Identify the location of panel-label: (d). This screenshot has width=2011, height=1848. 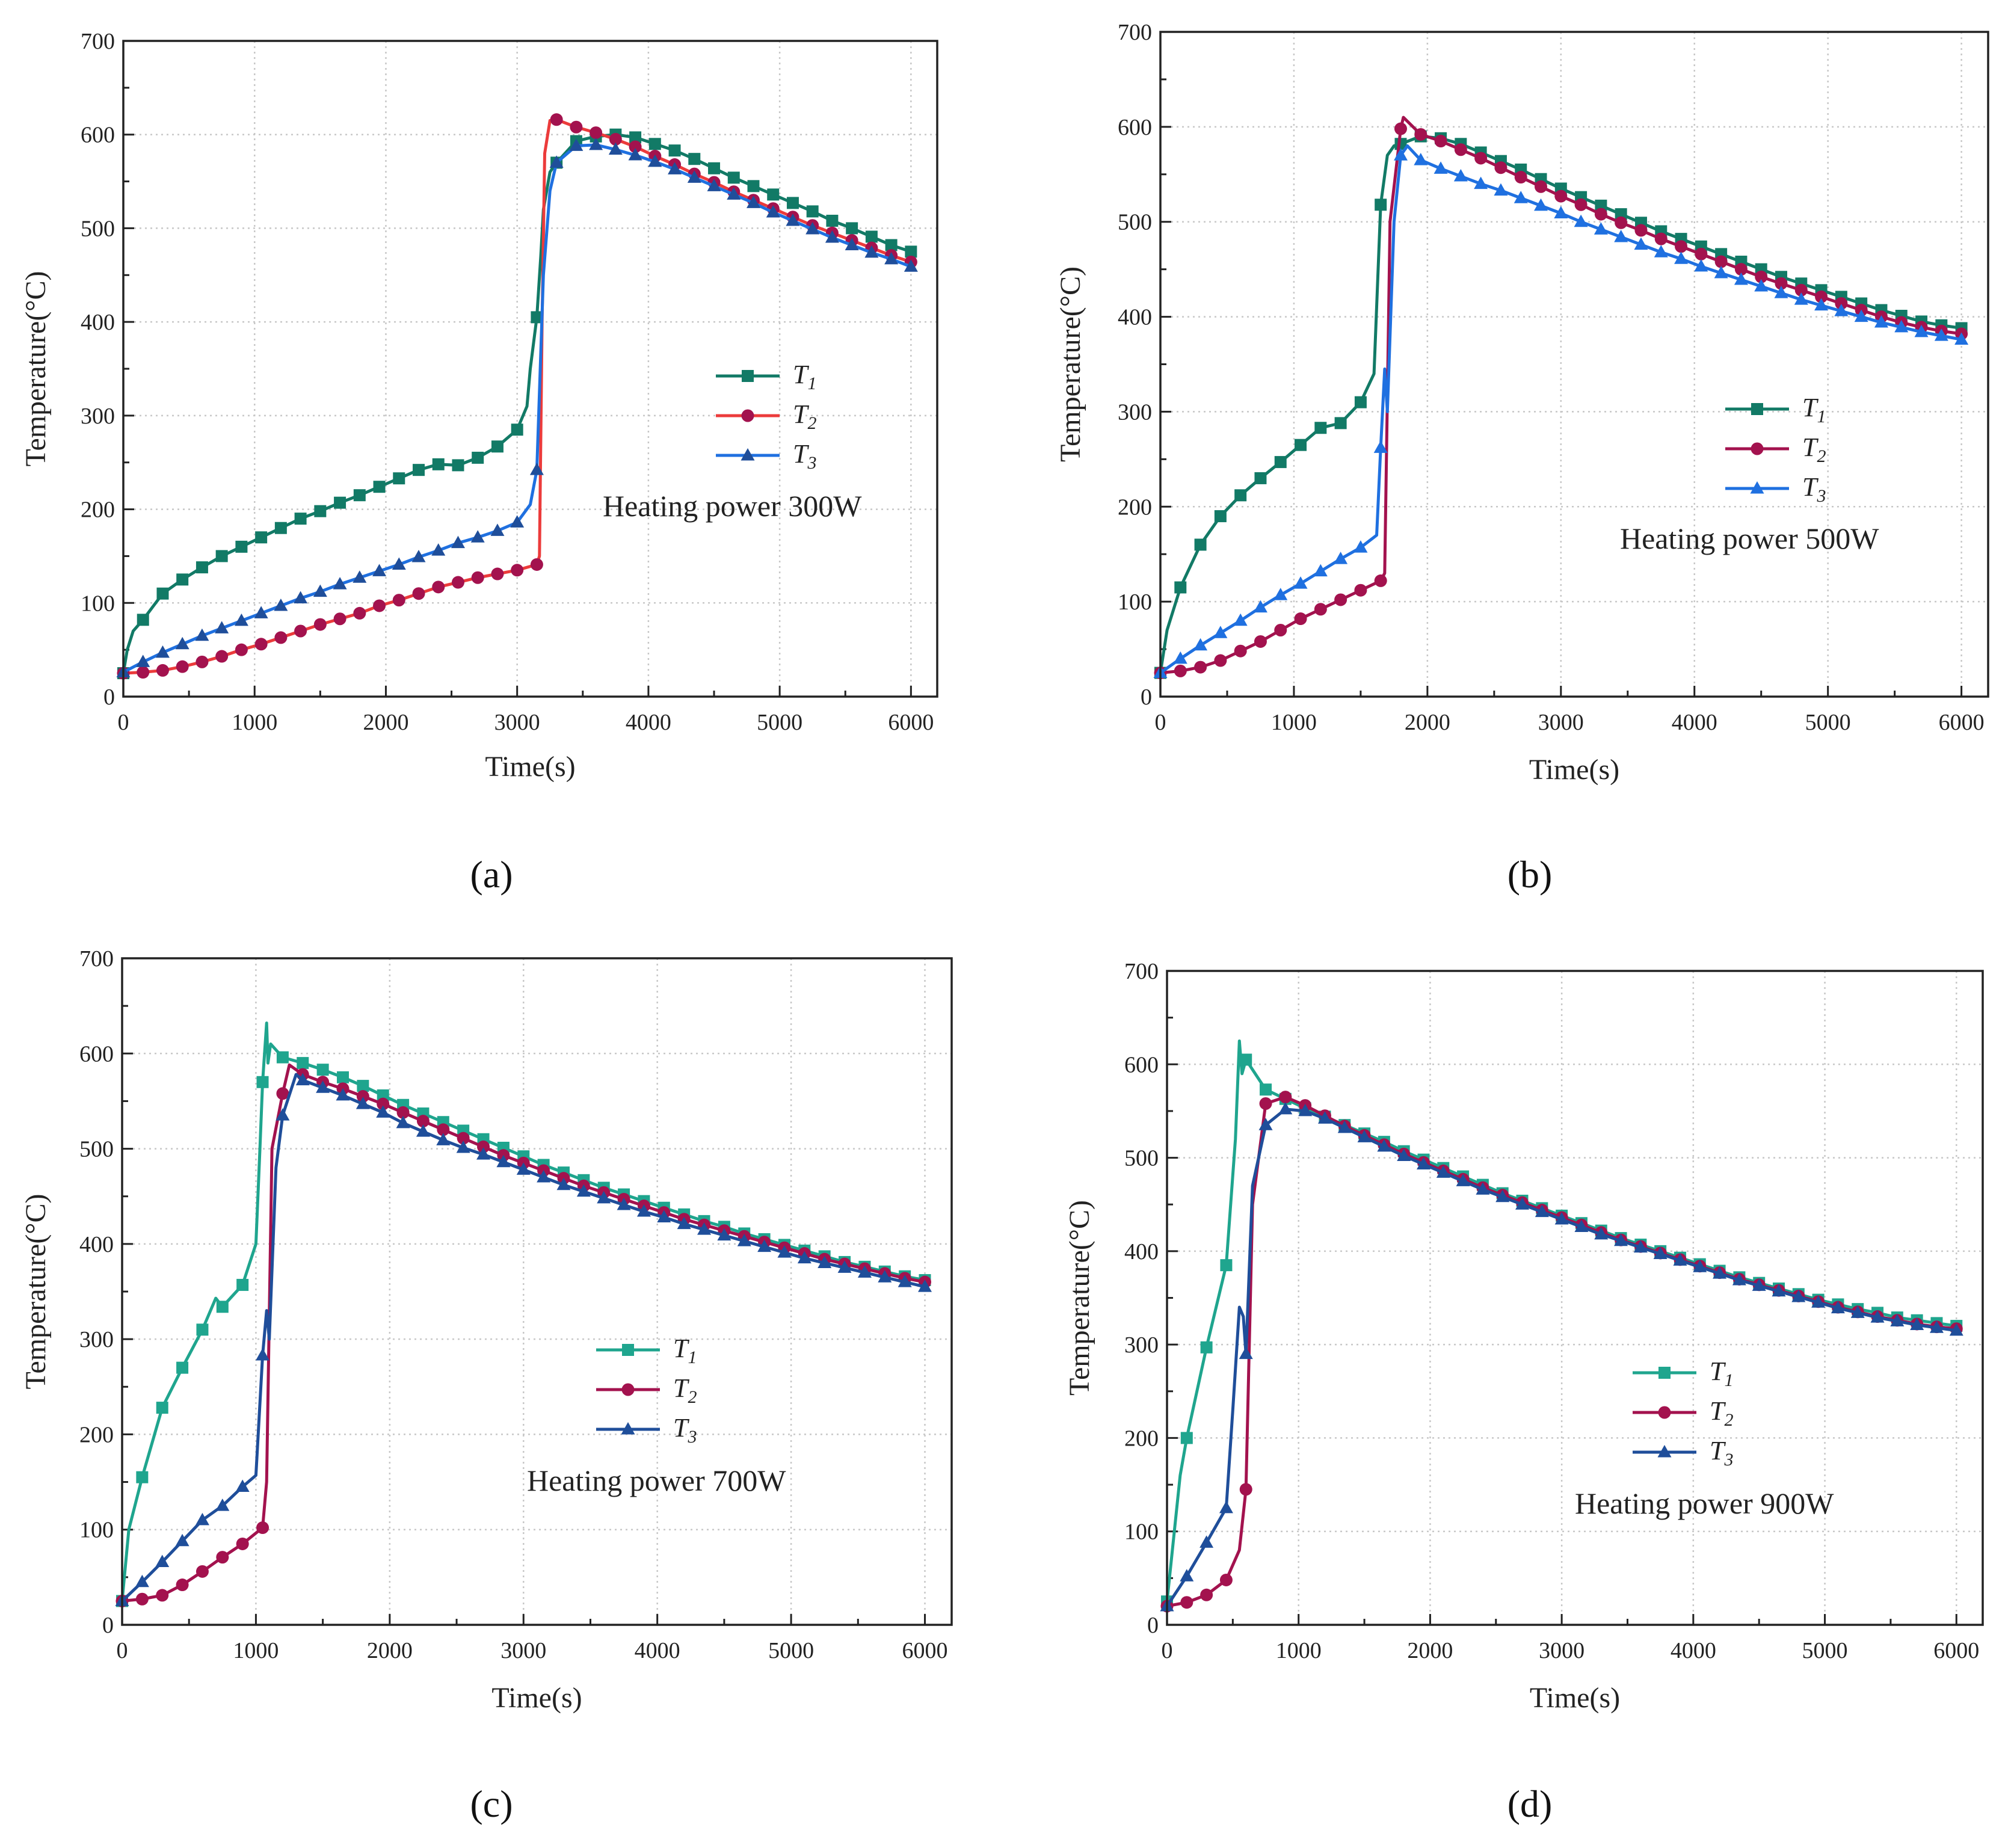
(1530, 1804).